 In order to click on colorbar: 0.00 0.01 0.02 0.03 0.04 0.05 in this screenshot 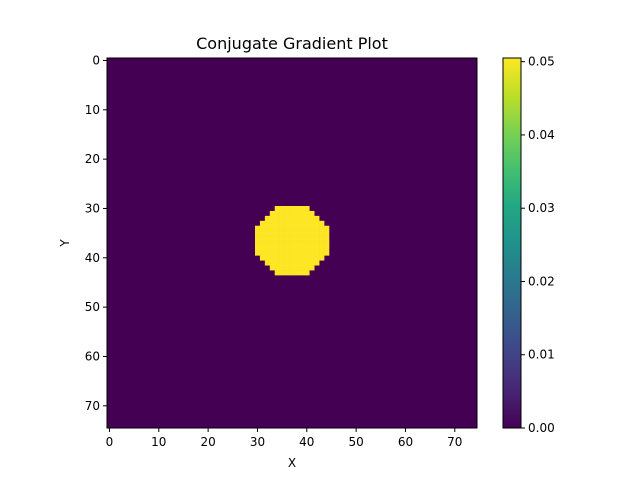, I will do `click(528, 245)`.